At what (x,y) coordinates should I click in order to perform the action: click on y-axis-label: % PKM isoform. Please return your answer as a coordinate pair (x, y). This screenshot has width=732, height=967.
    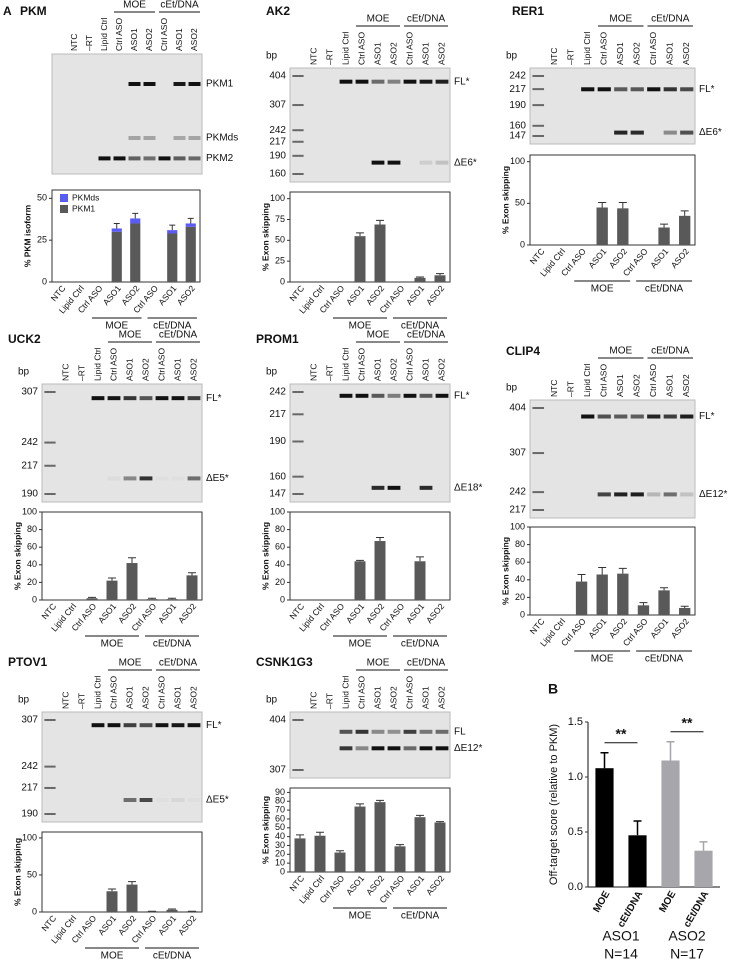
    Looking at the image, I should click on (27, 235).